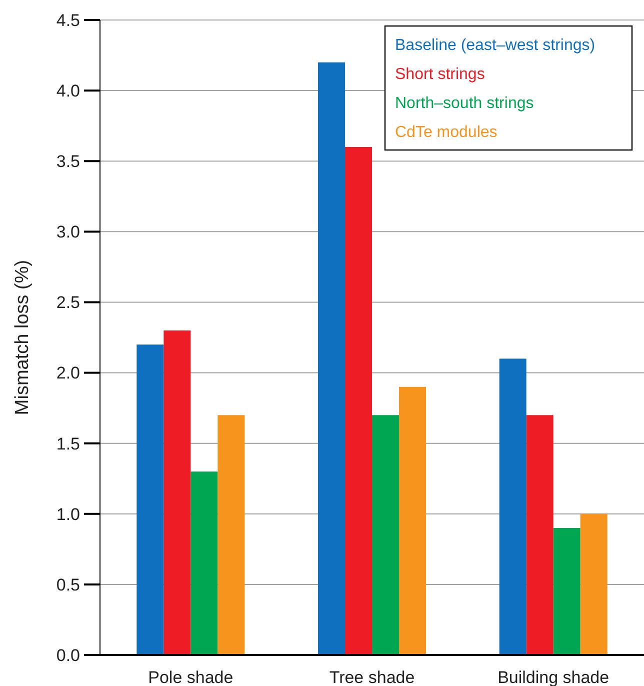 The height and width of the screenshot is (686, 644). I want to click on y-tick-label: 1.0, so click(68, 514).